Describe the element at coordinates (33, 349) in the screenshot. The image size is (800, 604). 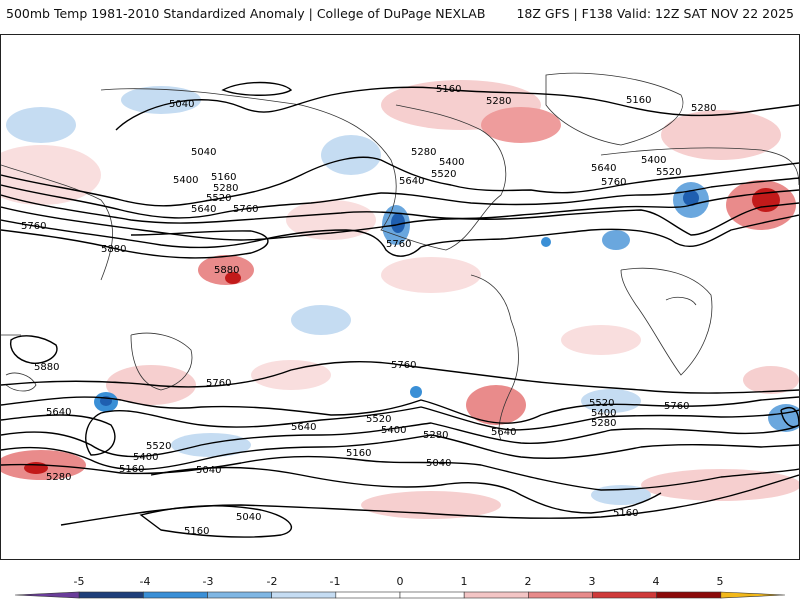
I see `contour-5880-closed` at that location.